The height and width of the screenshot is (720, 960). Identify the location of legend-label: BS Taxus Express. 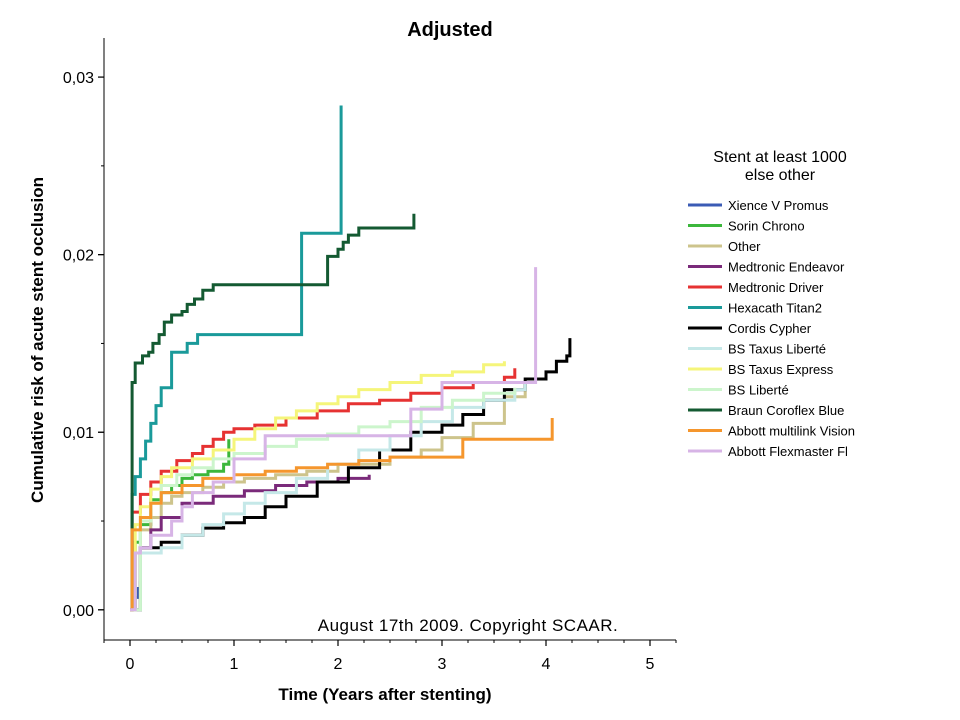
(781, 369).